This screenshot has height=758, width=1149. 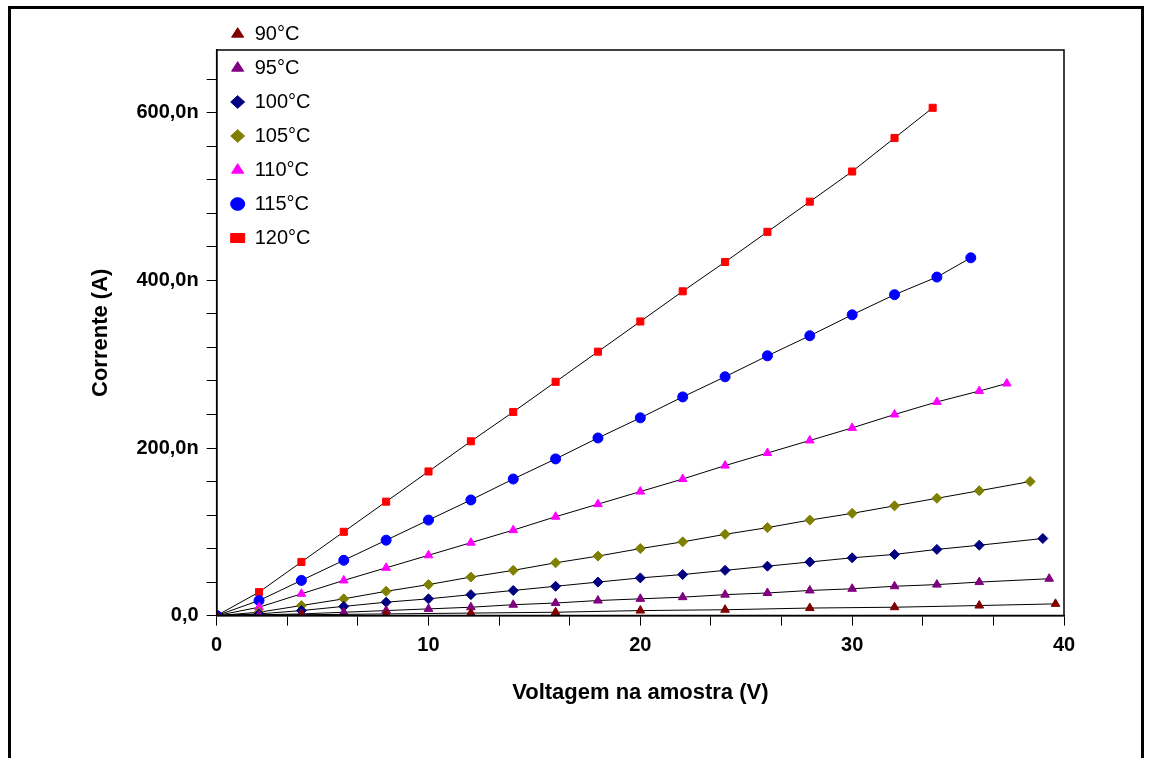 I want to click on x-tick-label: 0, so click(x=217, y=644).